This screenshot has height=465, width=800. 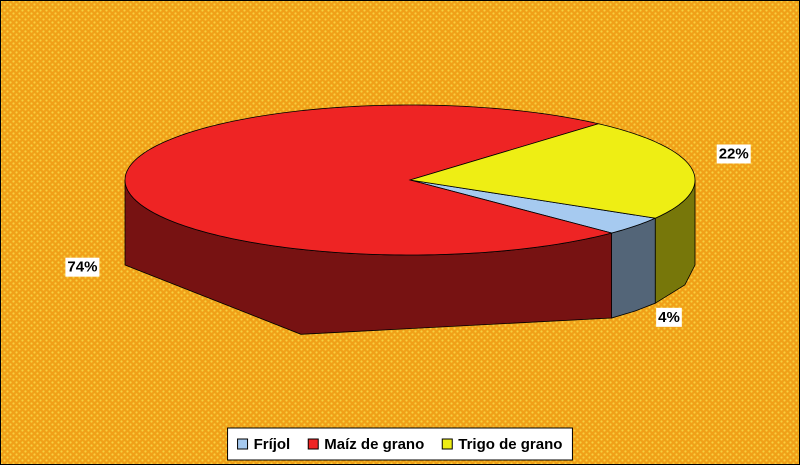 What do you see at coordinates (633, 268) in the screenshot?
I see `pie-side` at bounding box center [633, 268].